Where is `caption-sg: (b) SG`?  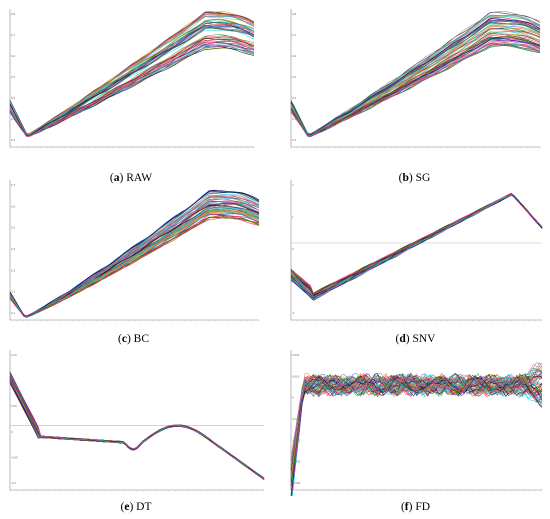
caption-sg: (b) SG is located at coordinates (414, 178).